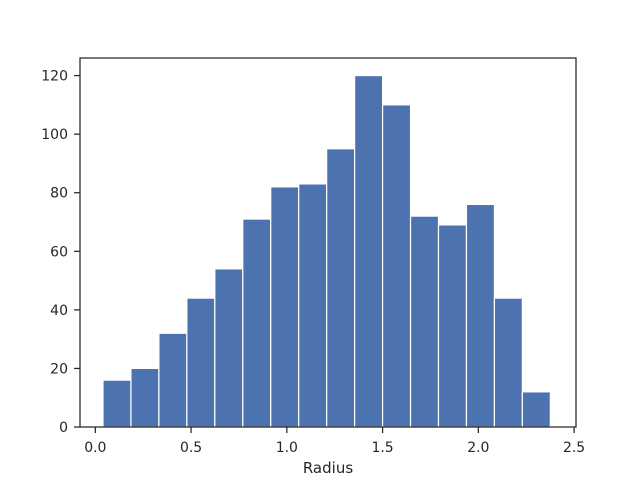 Image resolution: width=640 pixels, height=480 pixels. I want to click on x-tick-label: 2.0, so click(478, 448).